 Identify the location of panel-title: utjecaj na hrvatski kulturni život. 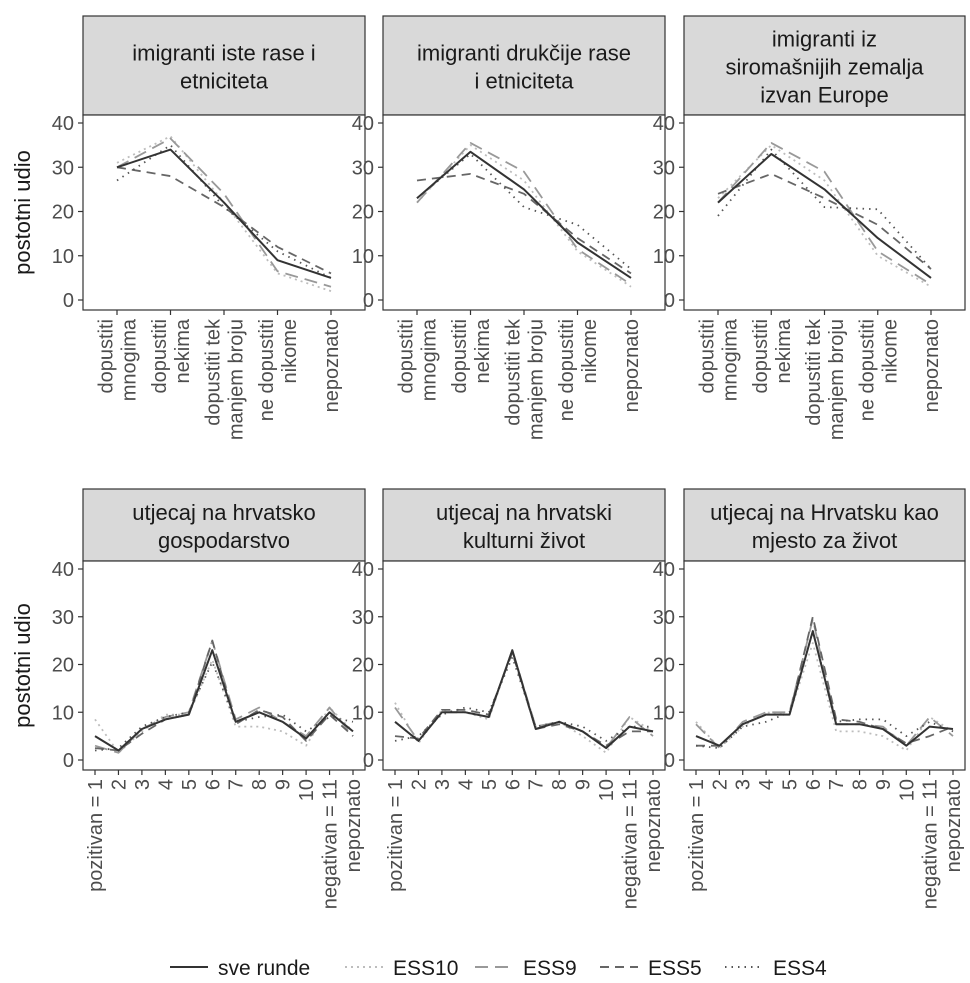
(524, 526).